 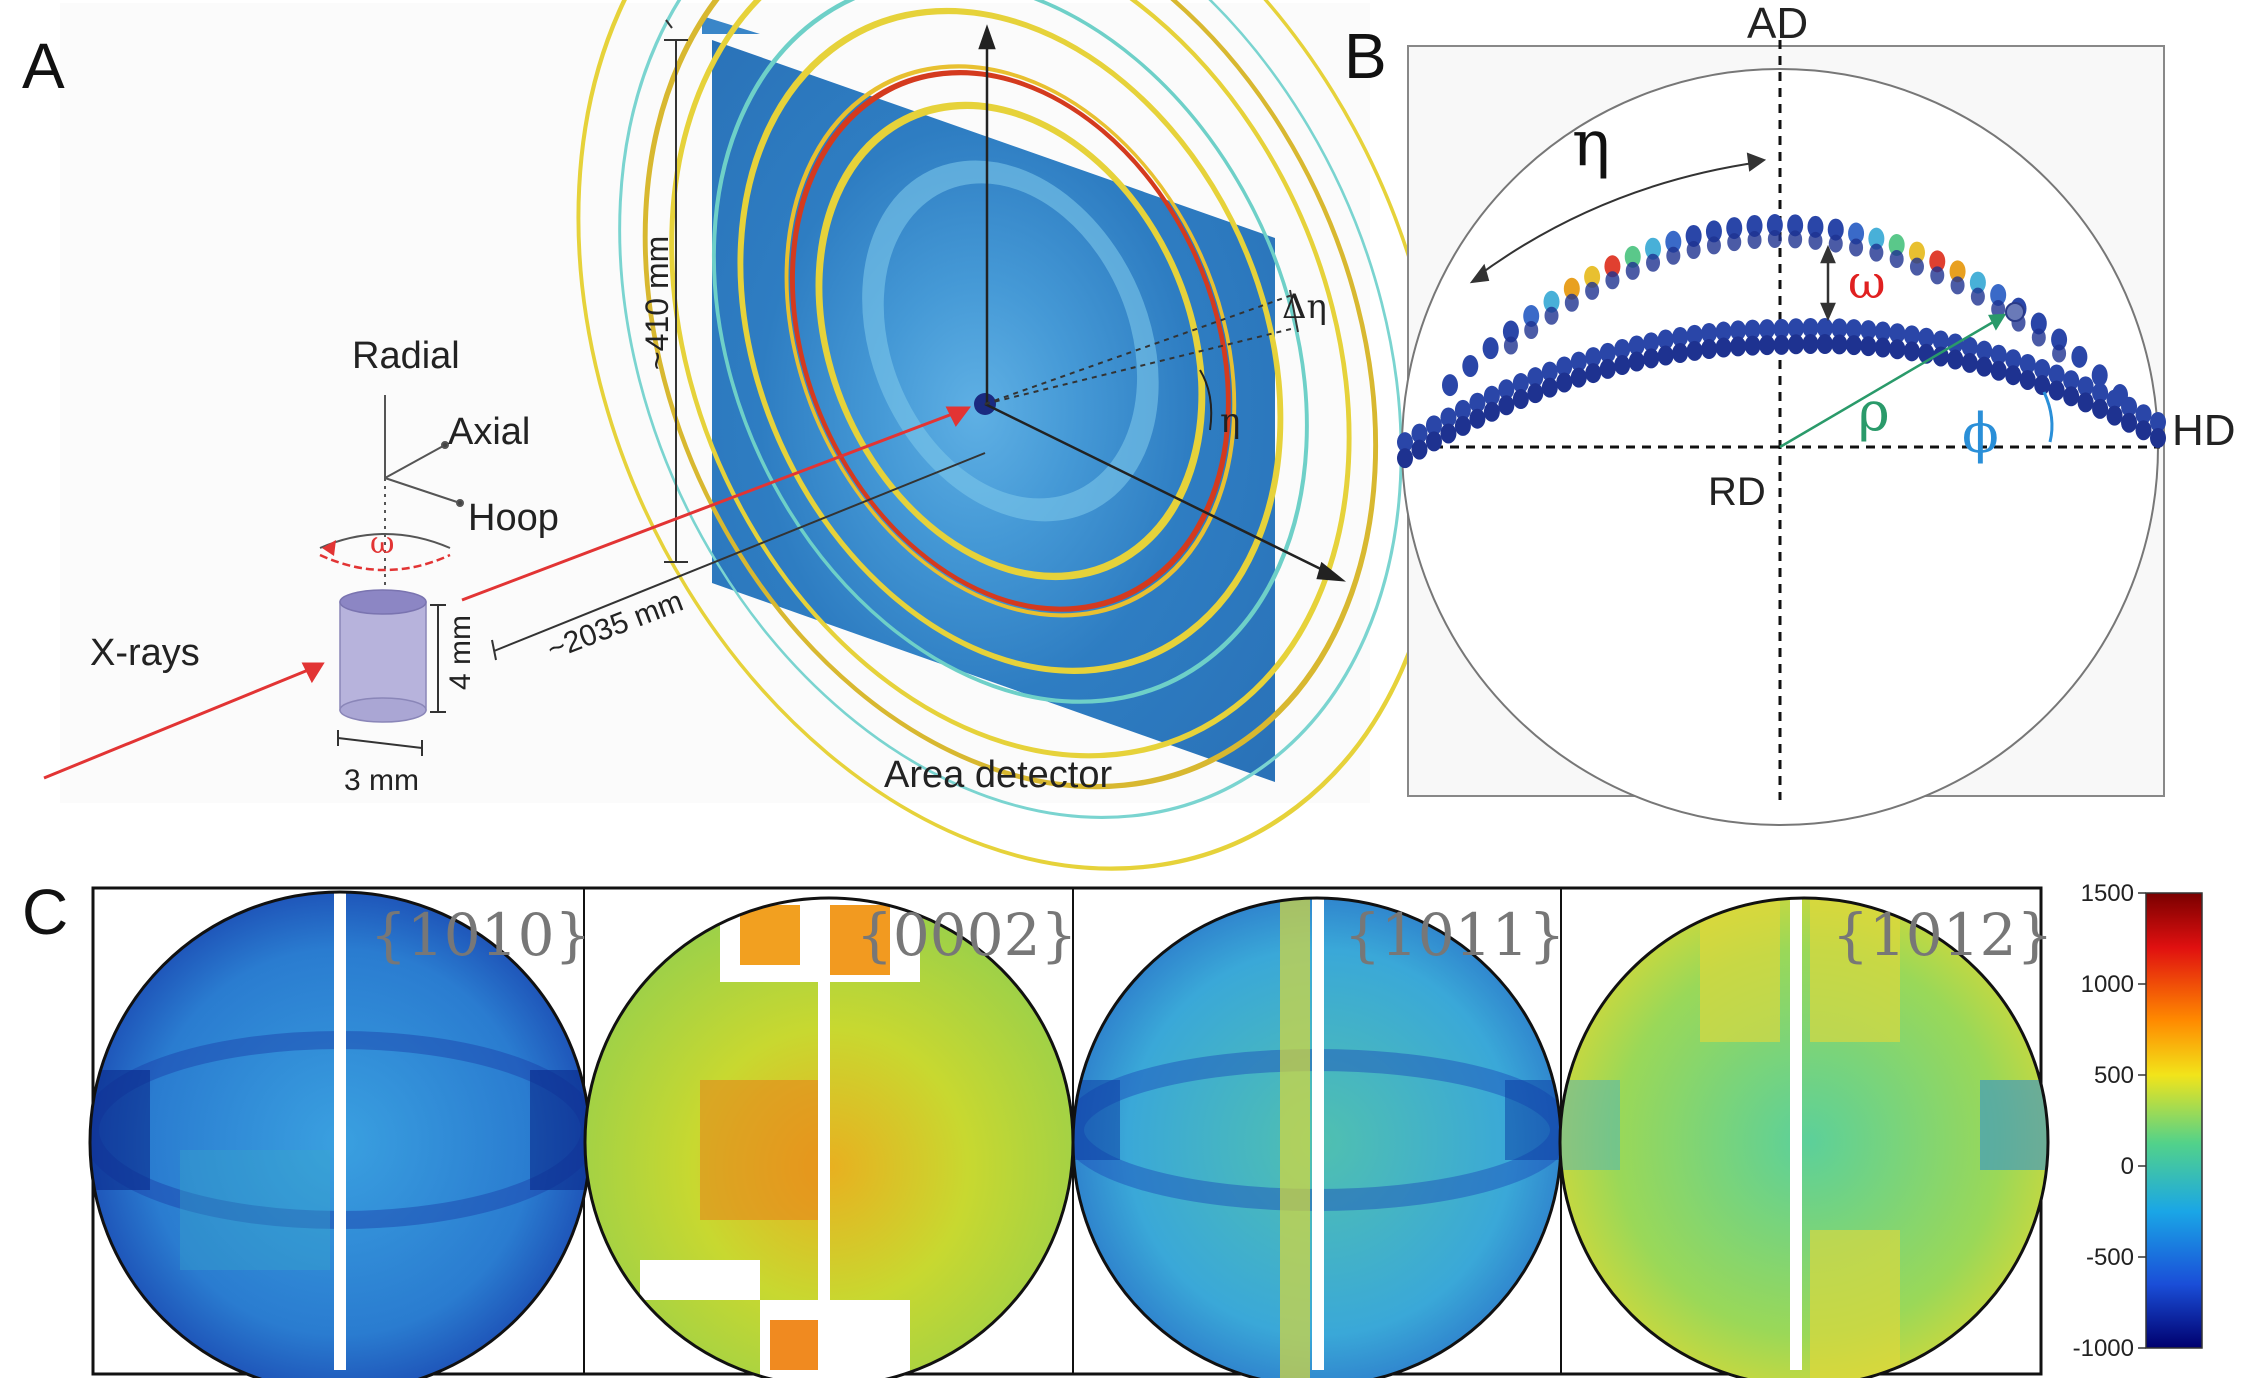 I want to click on rho-label: ρ, so click(x=1874, y=411).